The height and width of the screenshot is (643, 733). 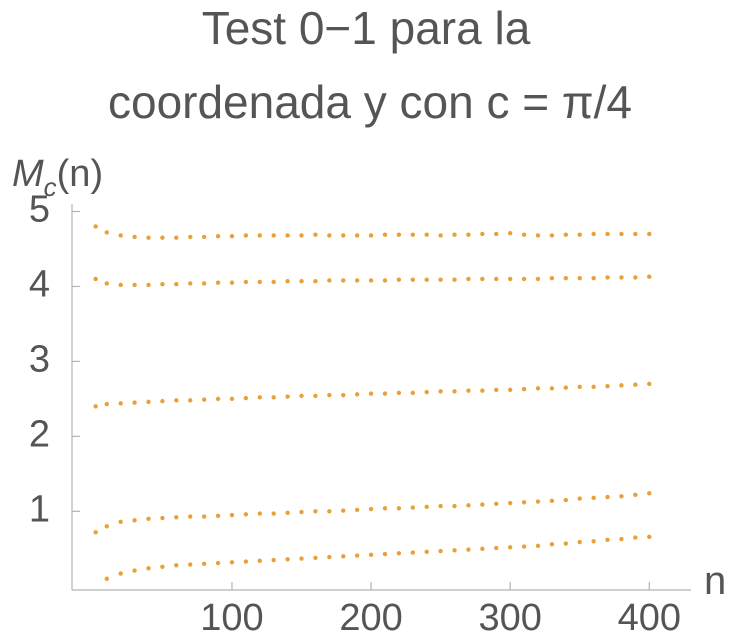 What do you see at coordinates (366, 28) in the screenshot?
I see `chart-title: Test 0−1 para la` at bounding box center [366, 28].